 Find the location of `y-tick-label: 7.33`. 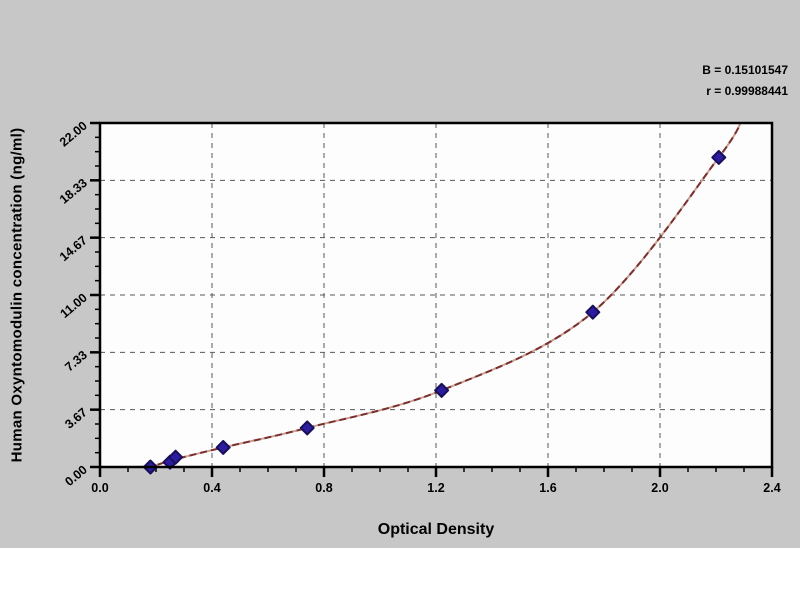

y-tick-label: 7.33 is located at coordinates (76, 361).